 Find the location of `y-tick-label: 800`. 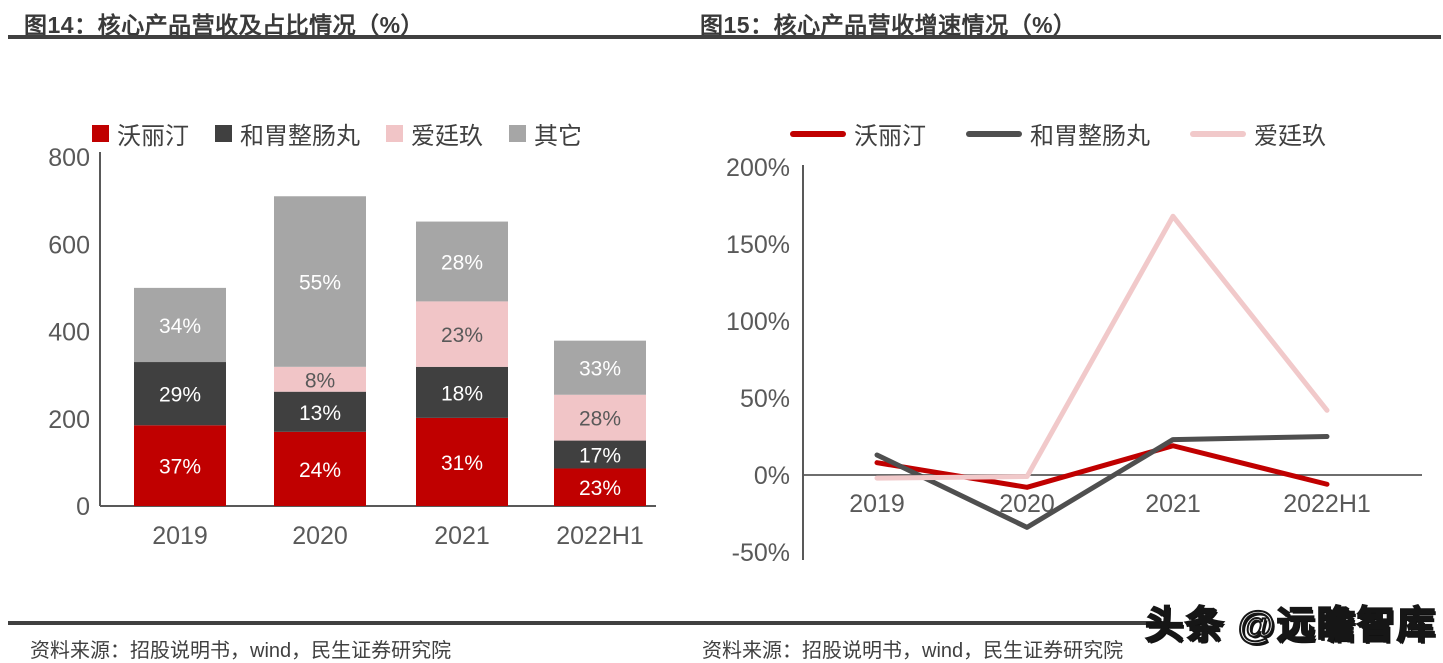

y-tick-label: 800 is located at coordinates (69, 158).